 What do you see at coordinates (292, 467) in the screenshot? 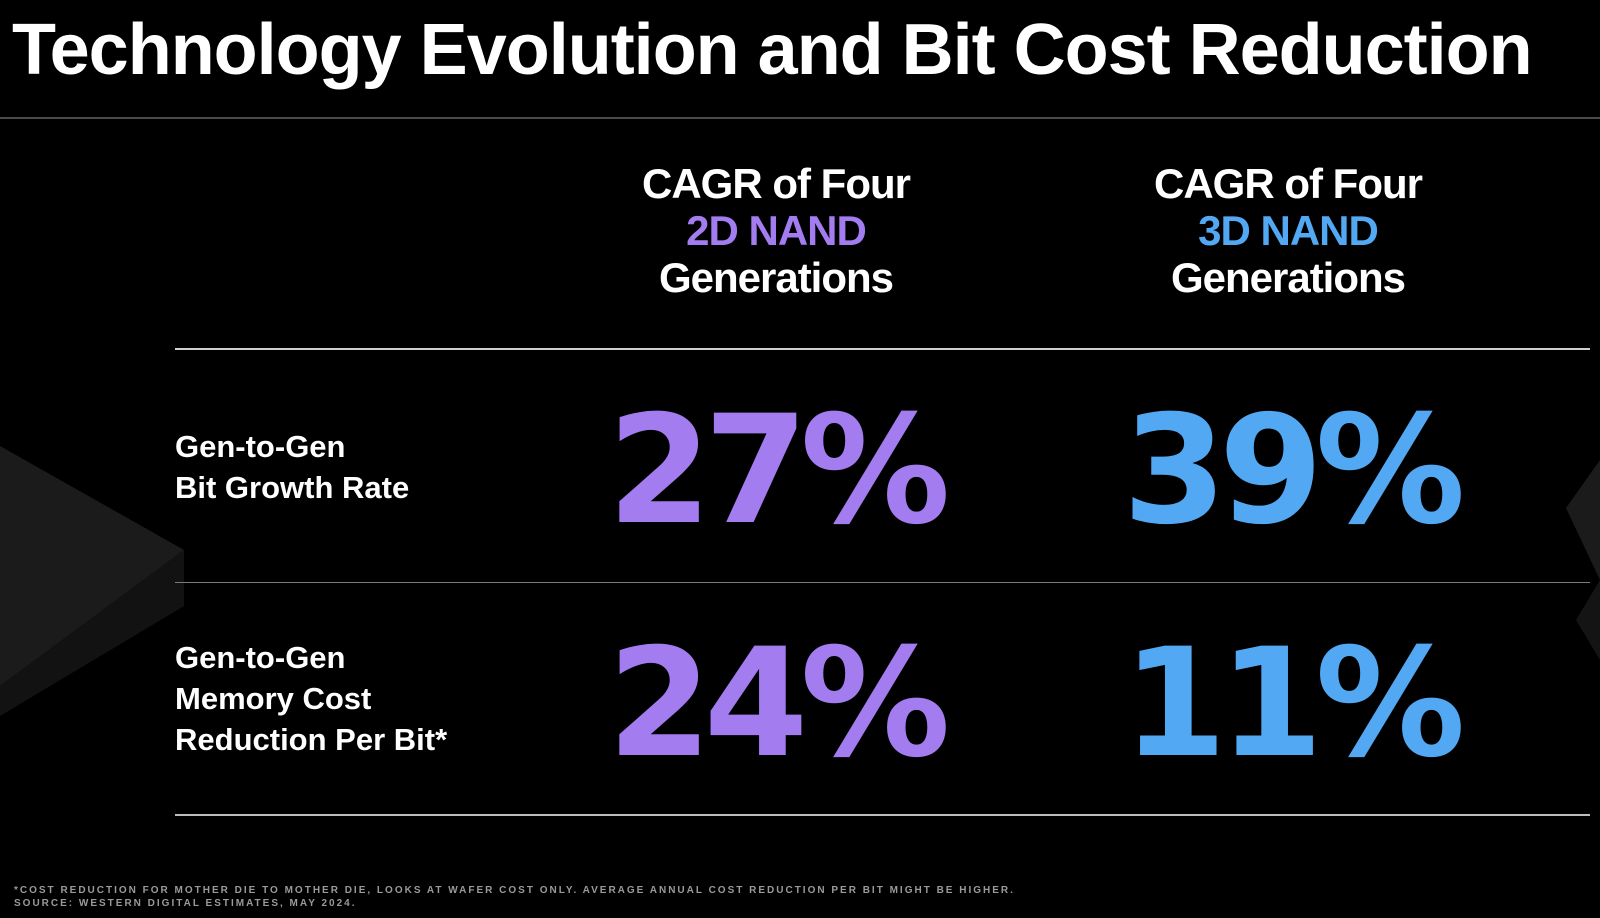
I see `row-label-bit-growth-rate: Gen-to-Gen Bit Growth Rate` at bounding box center [292, 467].